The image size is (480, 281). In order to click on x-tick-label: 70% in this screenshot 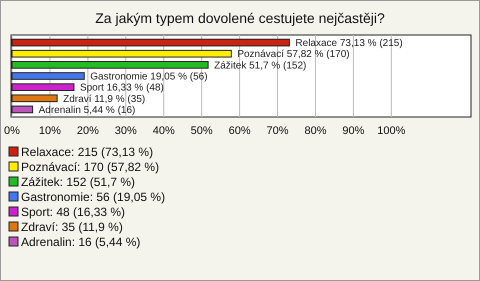, I will do `click(277, 131)`.